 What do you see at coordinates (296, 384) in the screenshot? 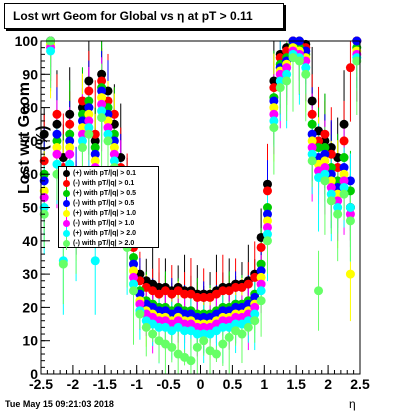
I see `x-tick-label: 1.5` at bounding box center [296, 384].